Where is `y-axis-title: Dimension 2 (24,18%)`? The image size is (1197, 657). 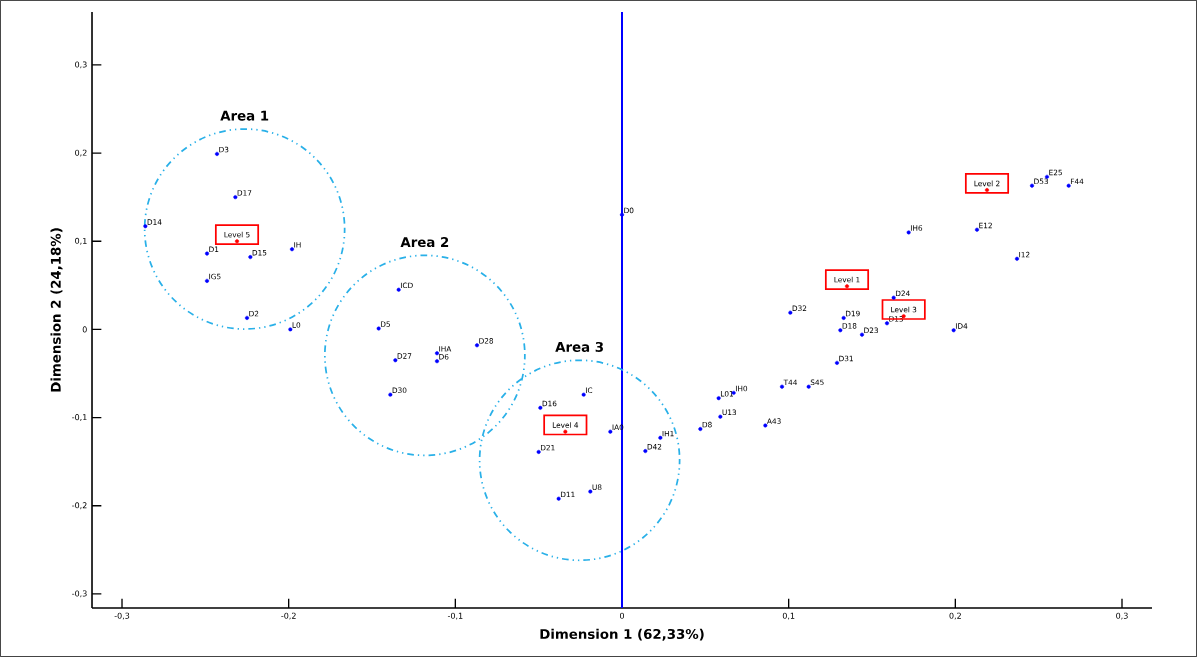 y-axis-title: Dimension 2 (24,18%) is located at coordinates (56, 310).